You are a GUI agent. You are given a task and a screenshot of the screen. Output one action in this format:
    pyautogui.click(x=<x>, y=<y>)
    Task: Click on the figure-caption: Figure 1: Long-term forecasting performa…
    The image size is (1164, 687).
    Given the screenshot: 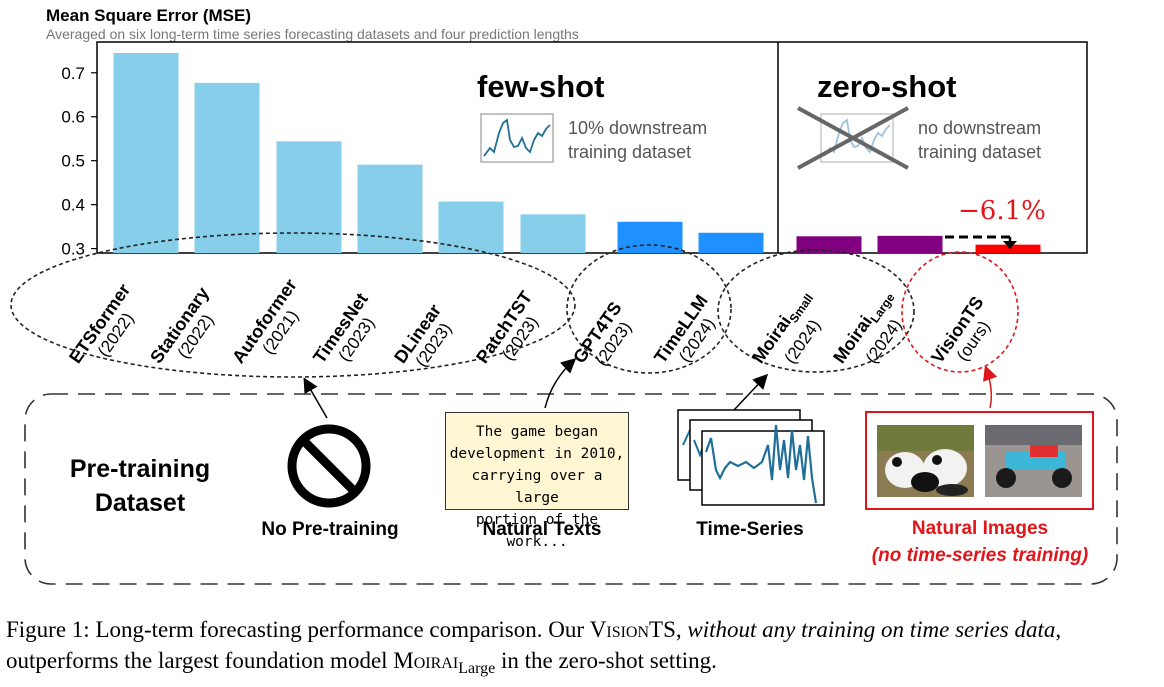 What is the action you would take?
    pyautogui.click(x=585, y=649)
    